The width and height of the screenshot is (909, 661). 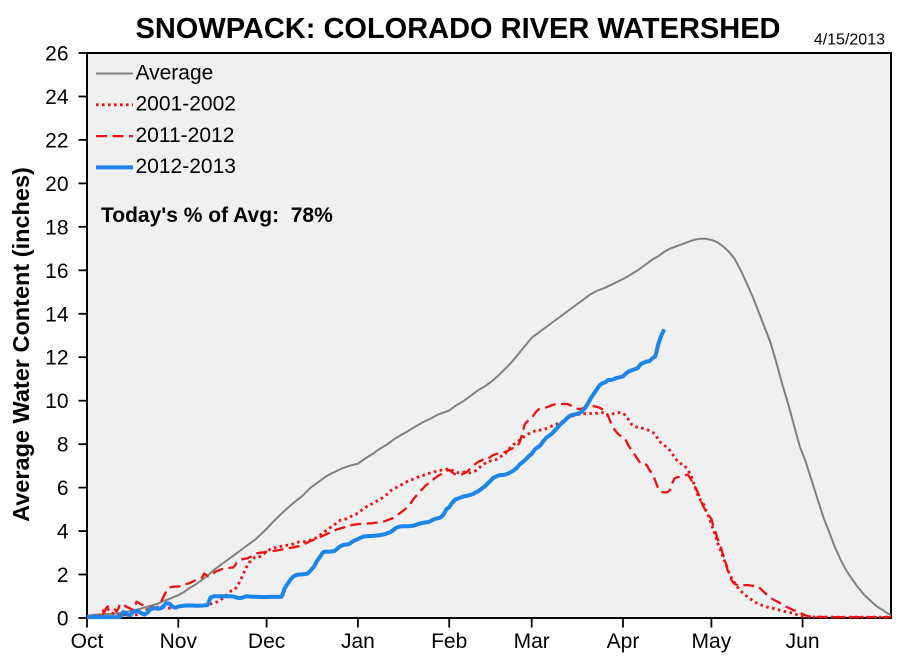 What do you see at coordinates (56, 401) in the screenshot?
I see `svg-text: 10` at bounding box center [56, 401].